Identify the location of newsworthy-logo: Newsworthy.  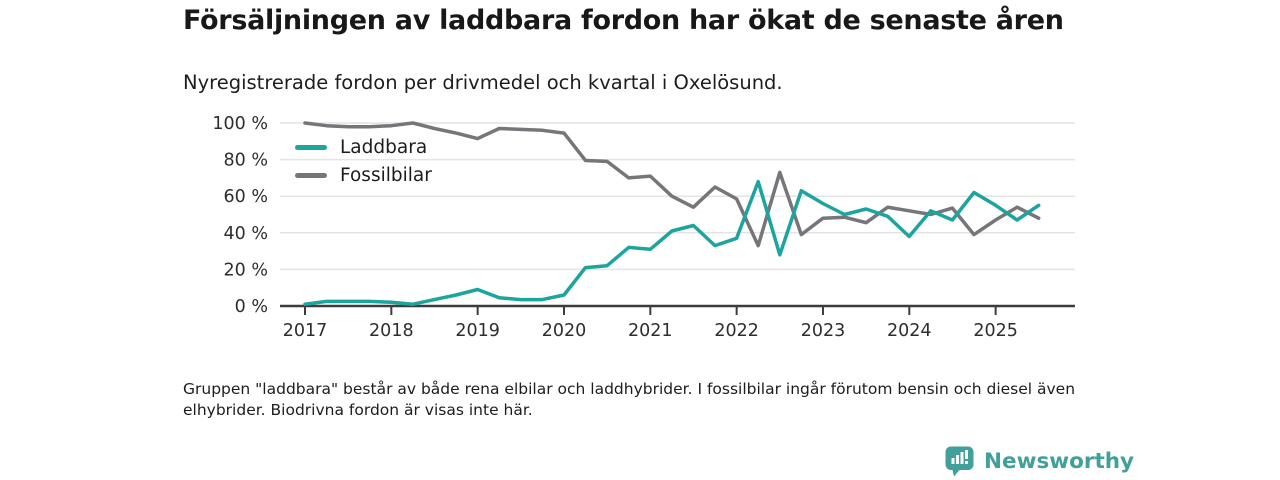
(1039, 461).